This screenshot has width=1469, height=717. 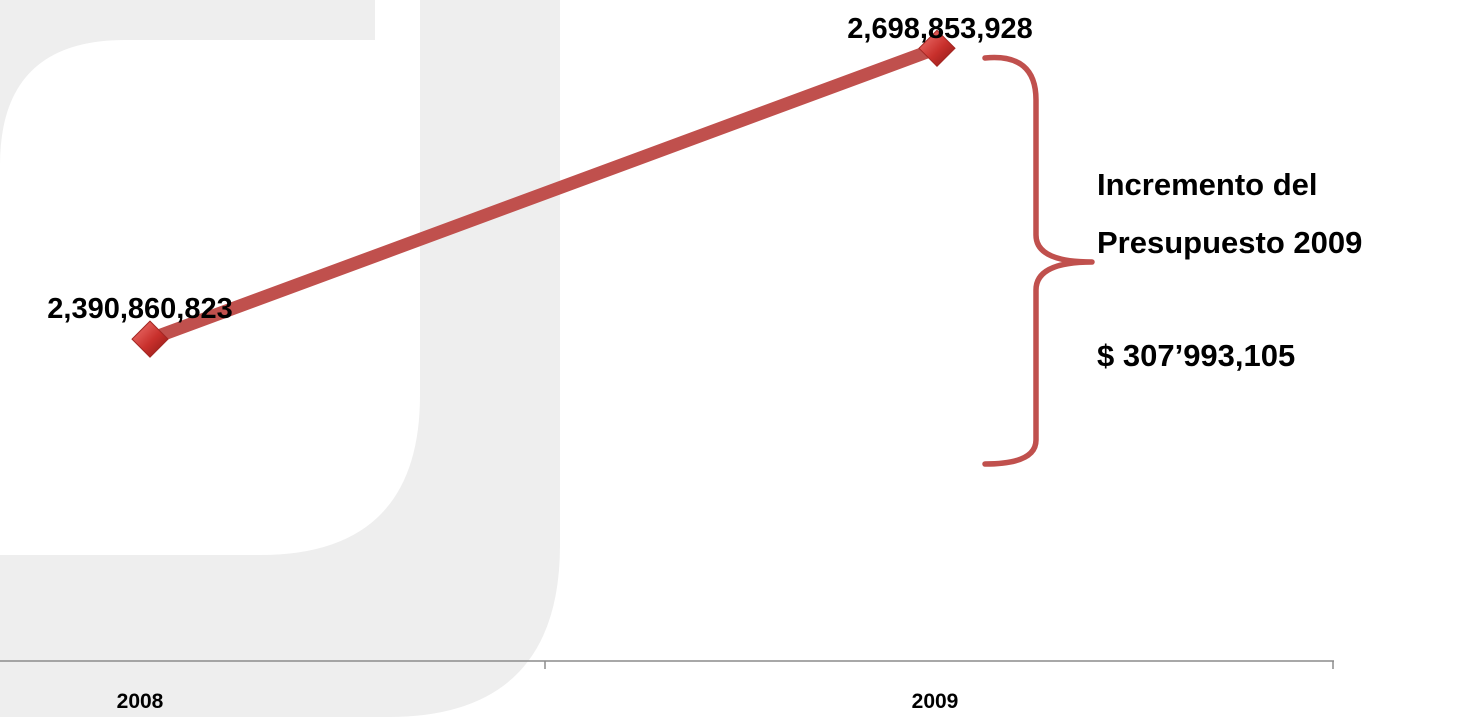 I want to click on annotation-amount: $ 307’993,105, so click(x=1196, y=355).